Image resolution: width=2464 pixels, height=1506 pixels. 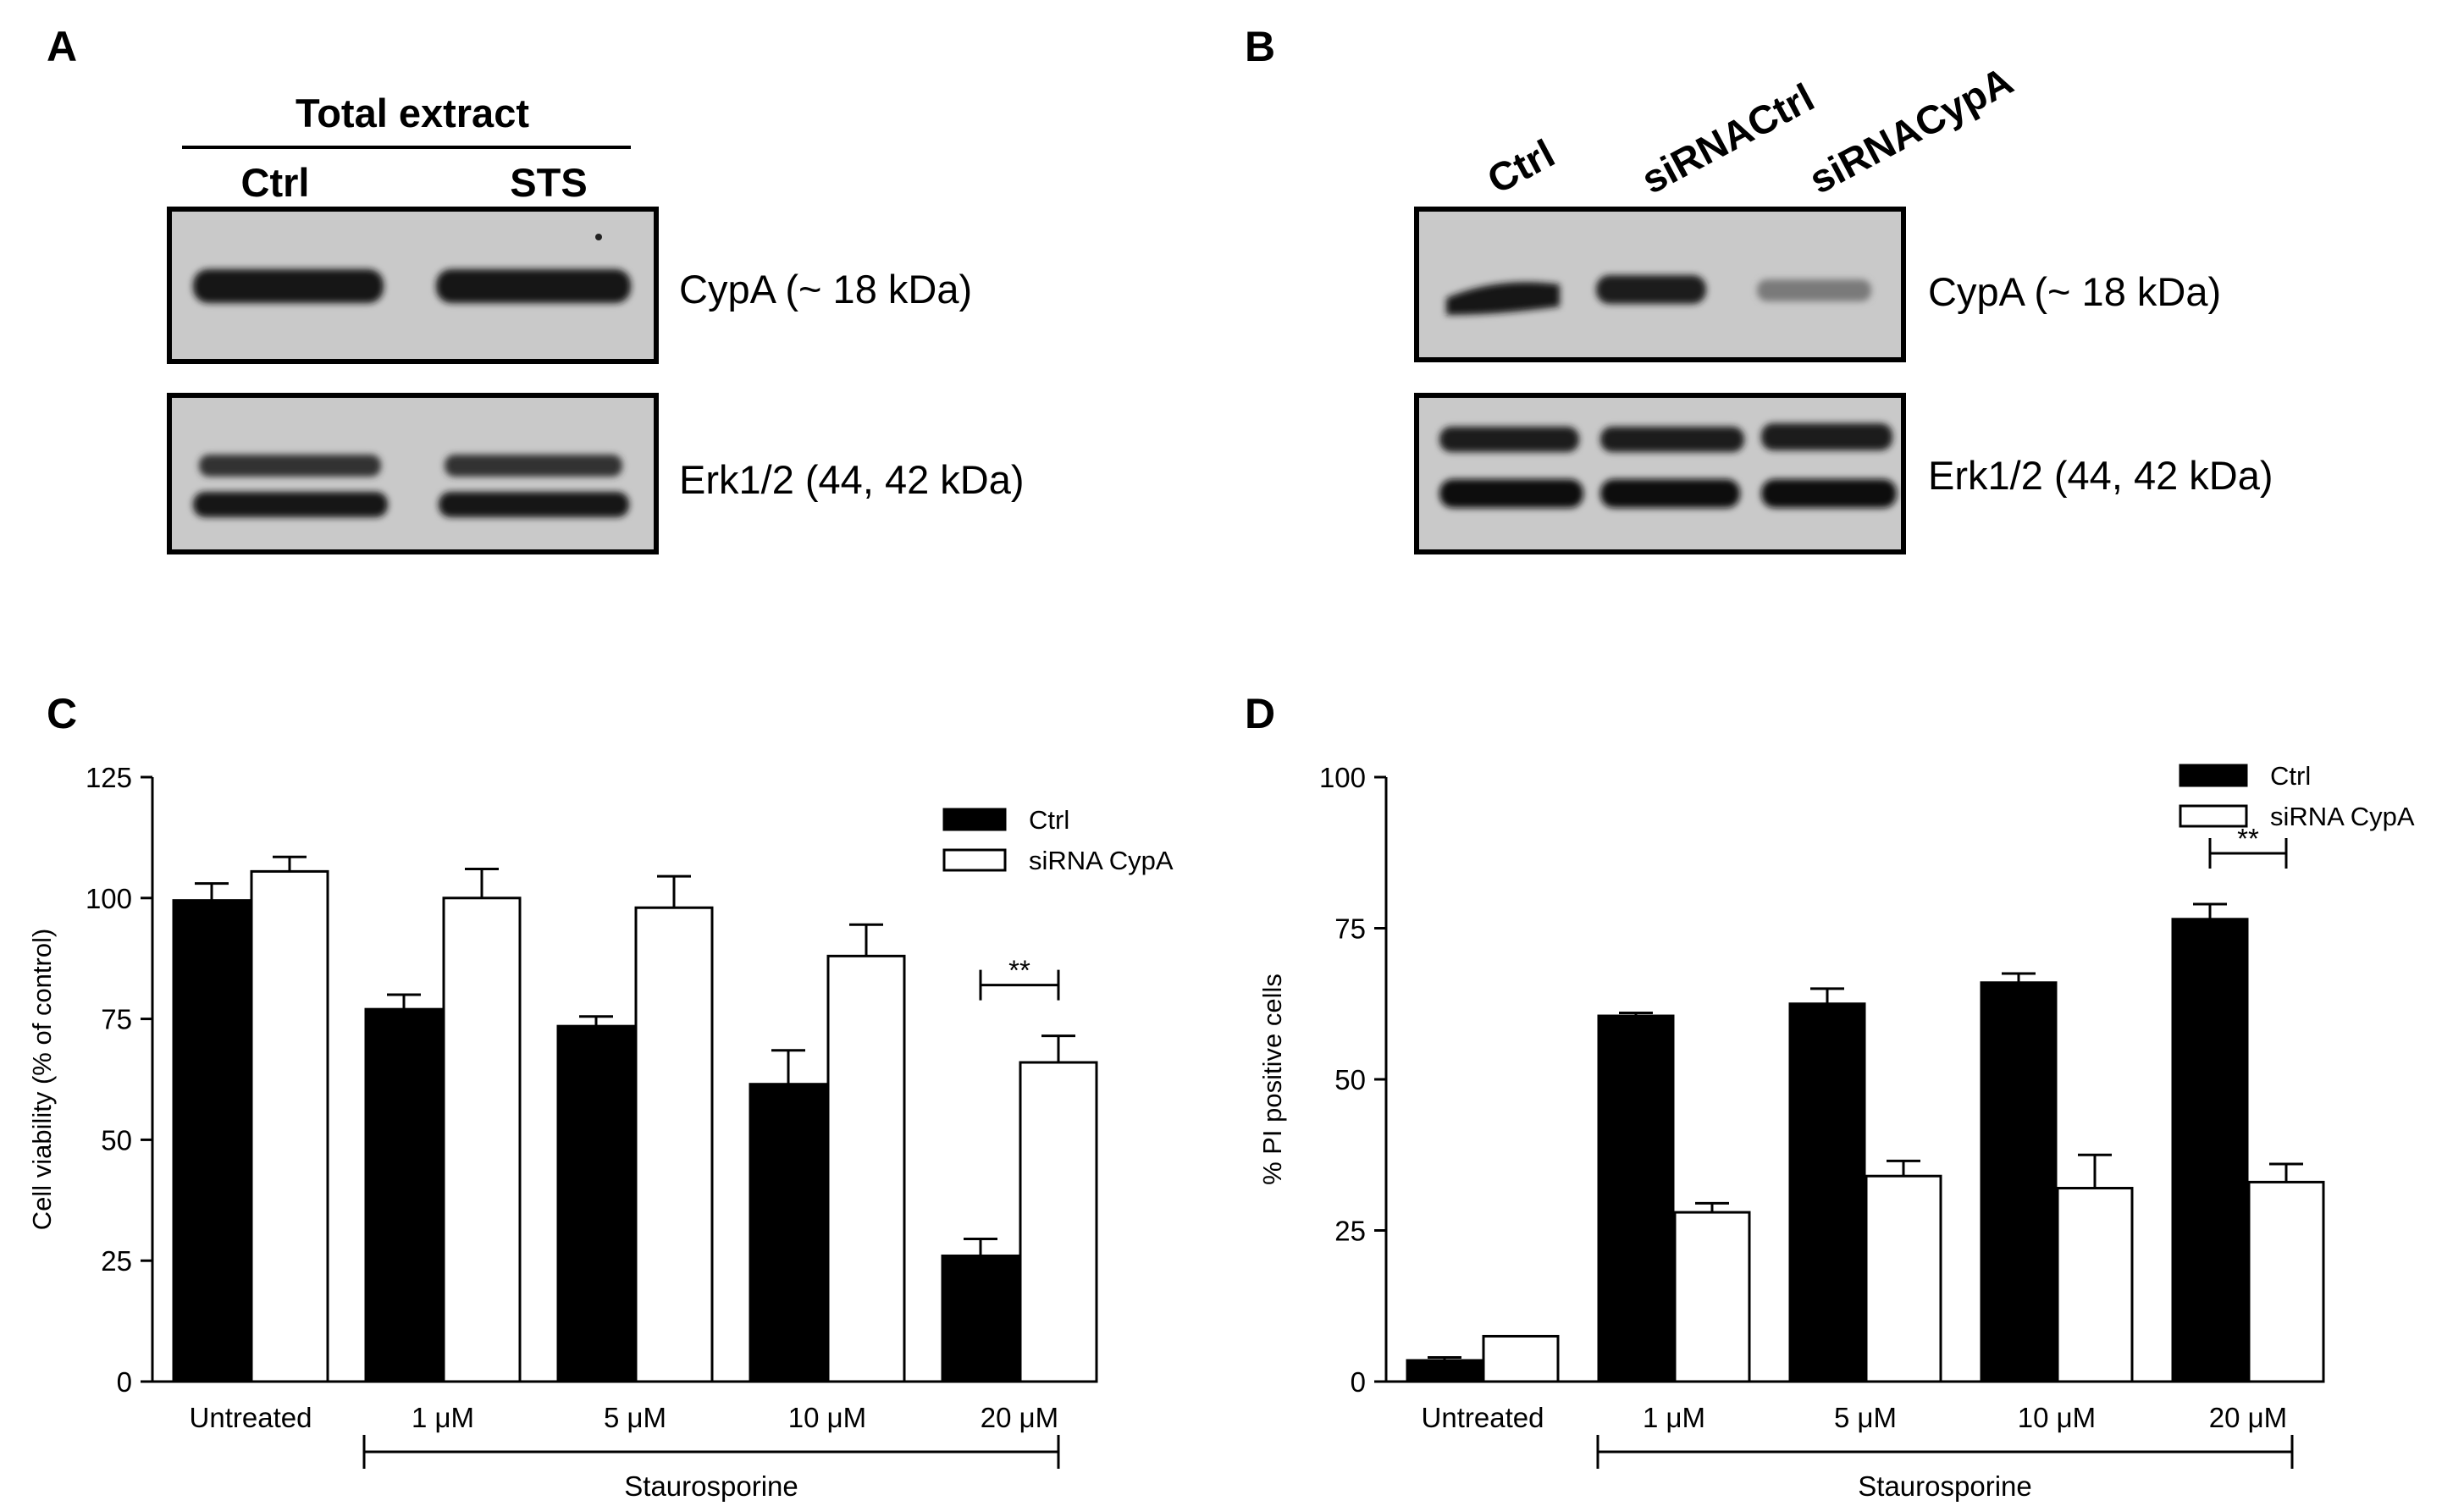 I want to click on chart-d-significance-bracket, so click(x=2248, y=853).